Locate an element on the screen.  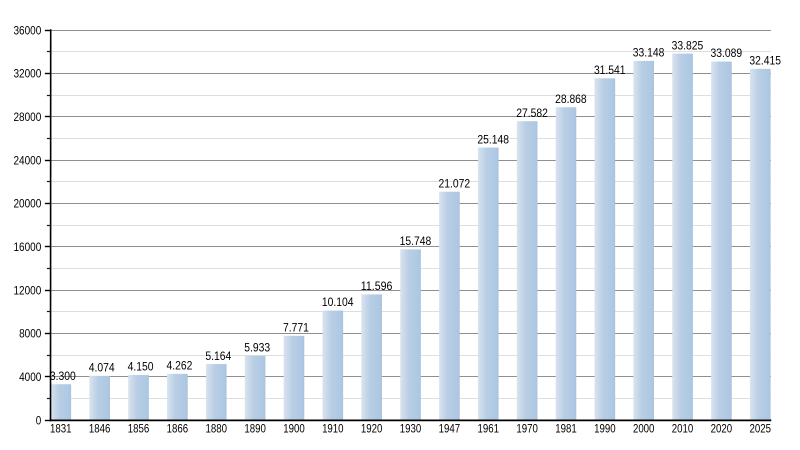
svg-text: 4000 is located at coordinates (30, 377).